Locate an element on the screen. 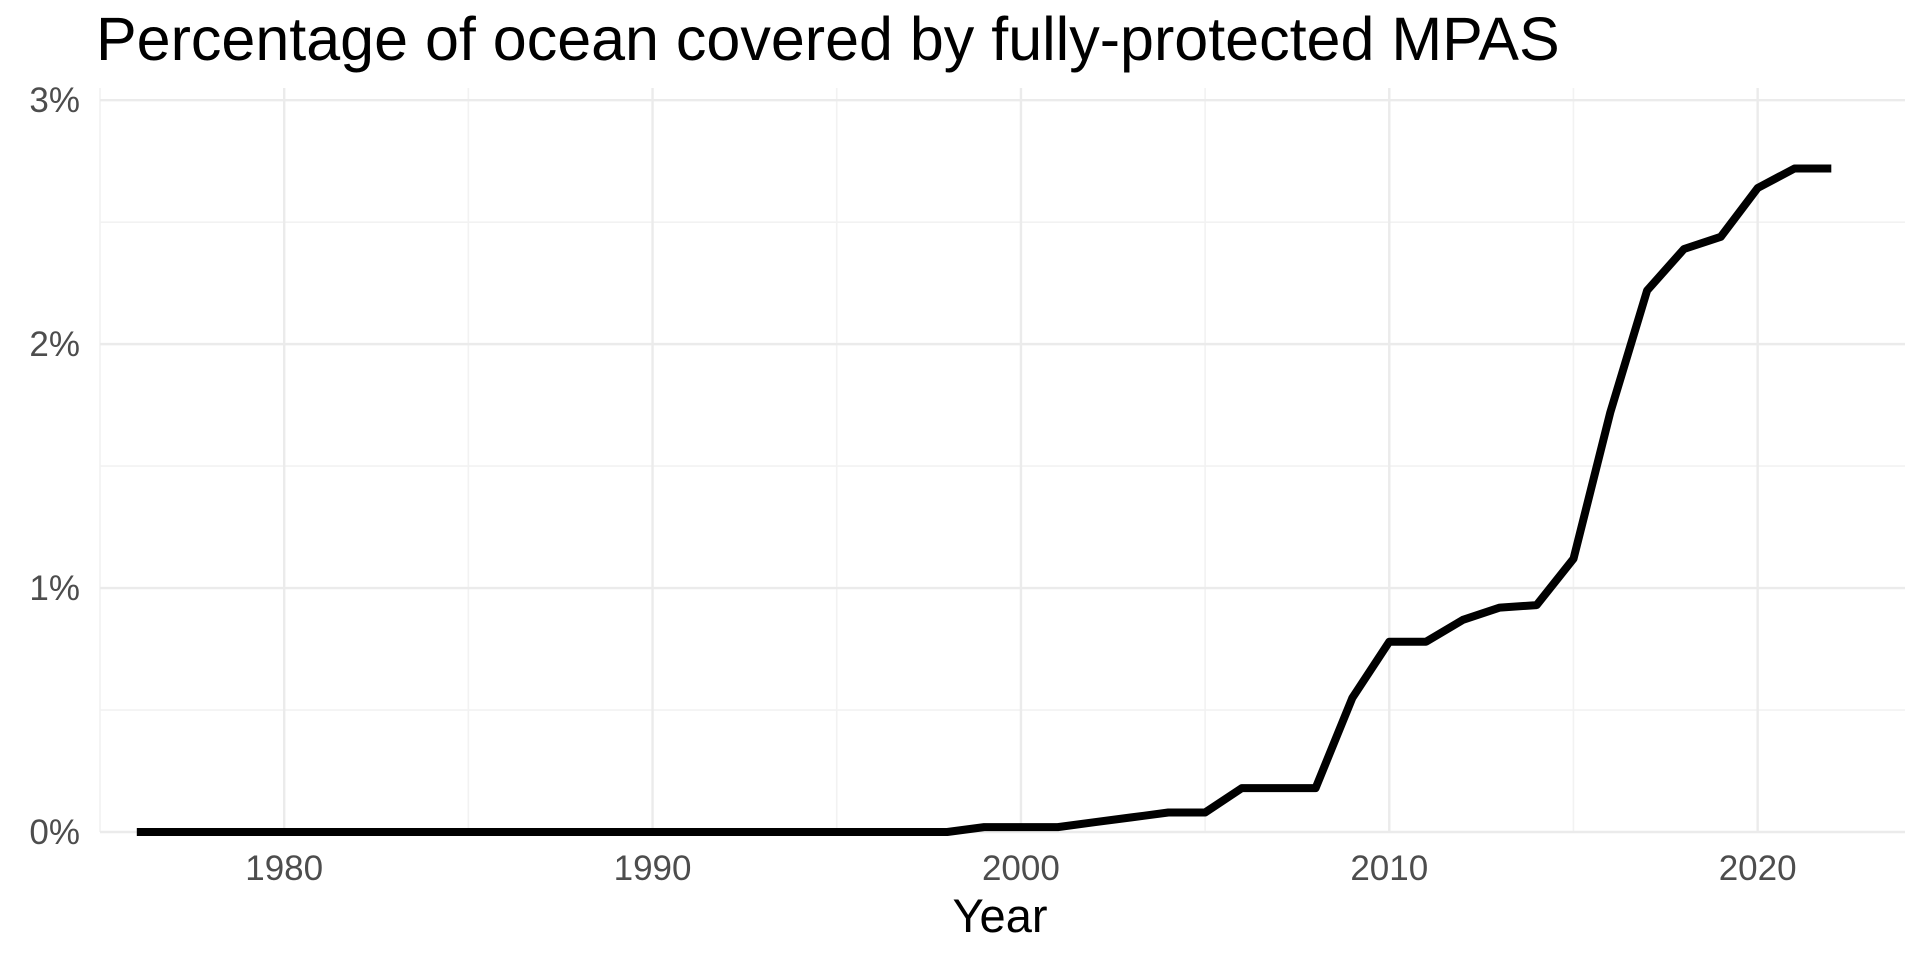  x-tick-label: 2000 is located at coordinates (1021, 868).